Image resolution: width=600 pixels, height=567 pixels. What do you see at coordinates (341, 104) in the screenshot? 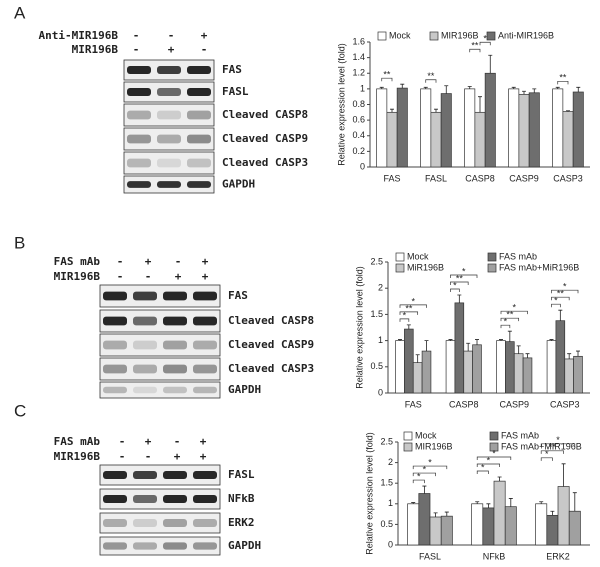
I see `y-axis-label: Relative expression level (fold)` at bounding box center [341, 104].